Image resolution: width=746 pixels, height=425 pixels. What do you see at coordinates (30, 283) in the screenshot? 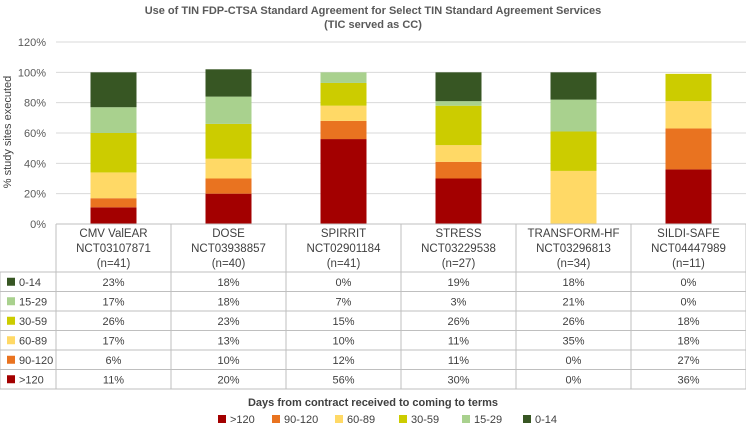
I see `row-label: 0-14` at bounding box center [30, 283].